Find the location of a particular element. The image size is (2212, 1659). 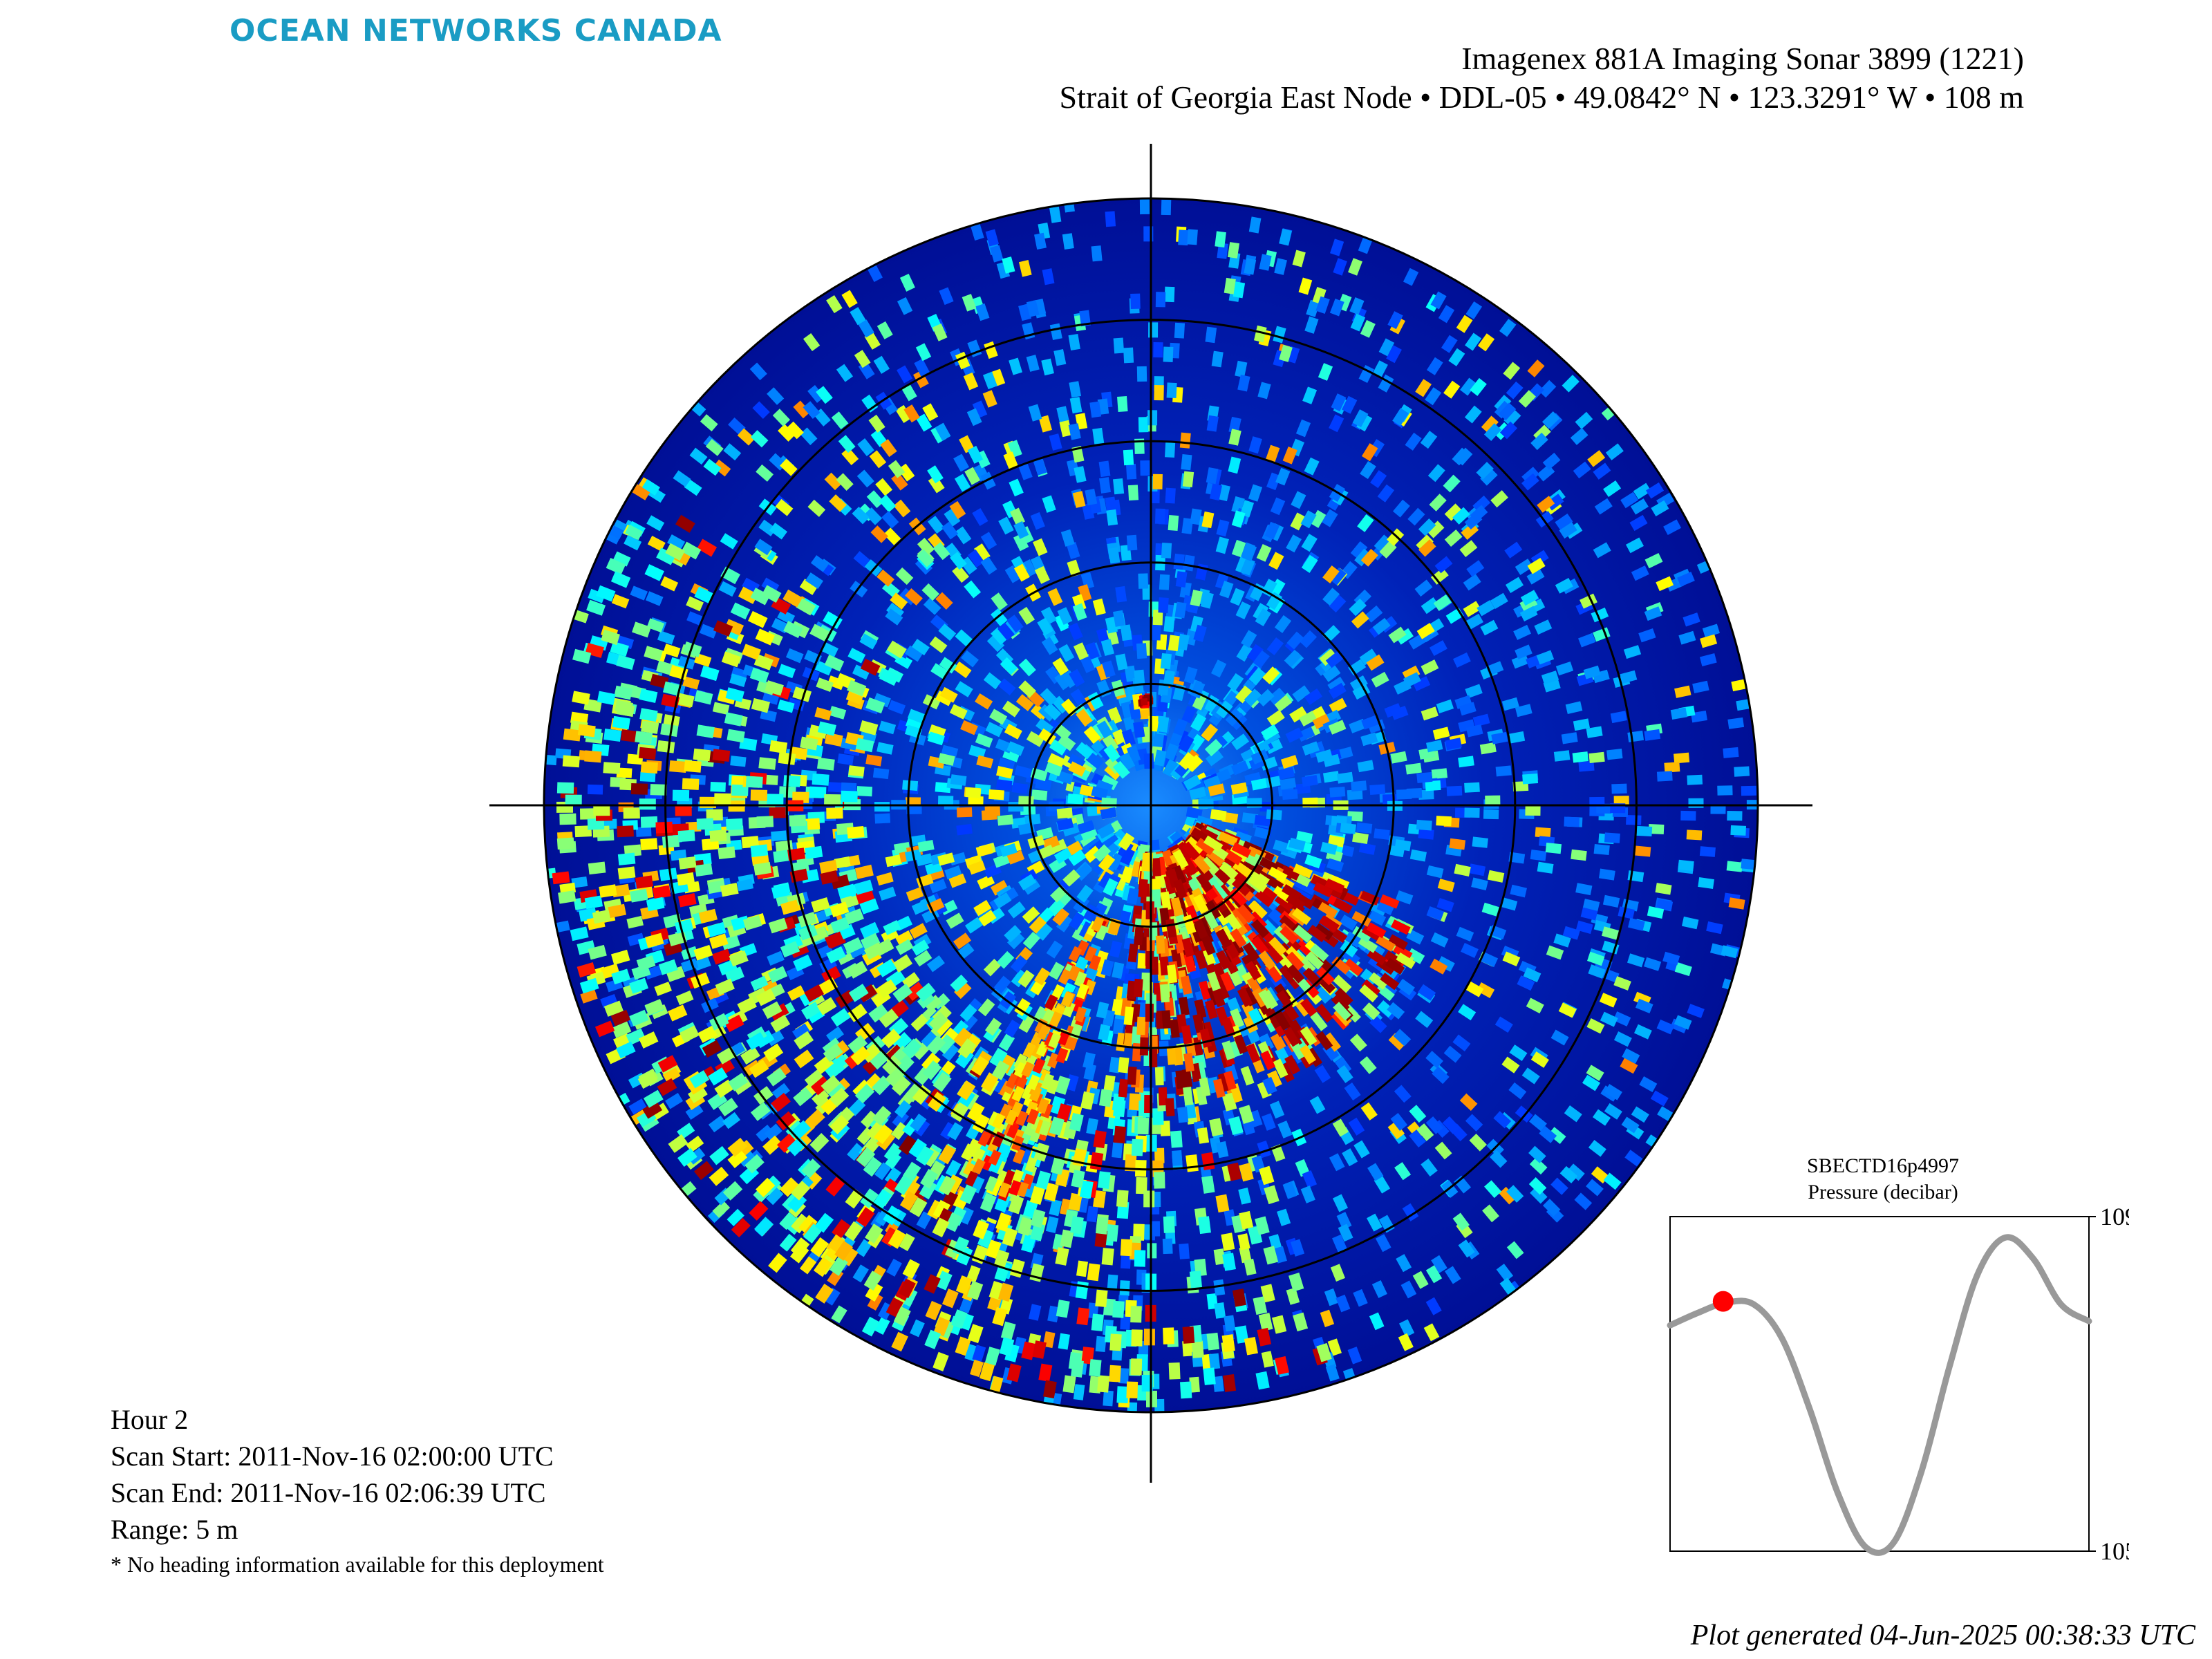

scan-range: Range: 5 m is located at coordinates (174, 1530).